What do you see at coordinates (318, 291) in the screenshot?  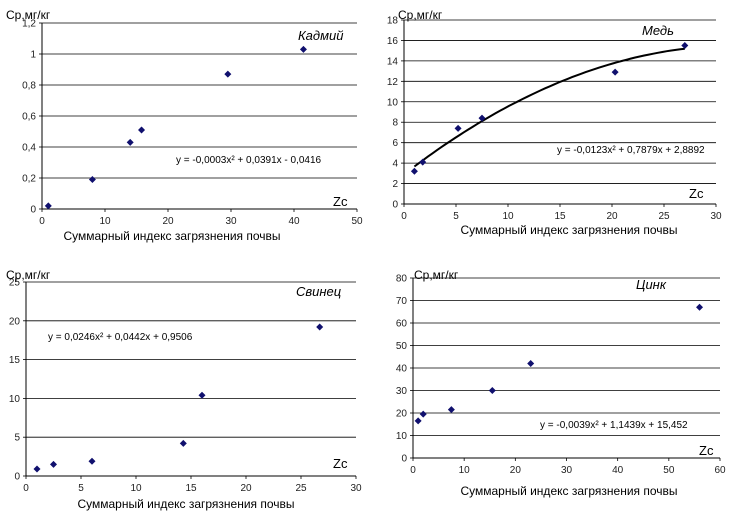 I see `chart-title: Свинец` at bounding box center [318, 291].